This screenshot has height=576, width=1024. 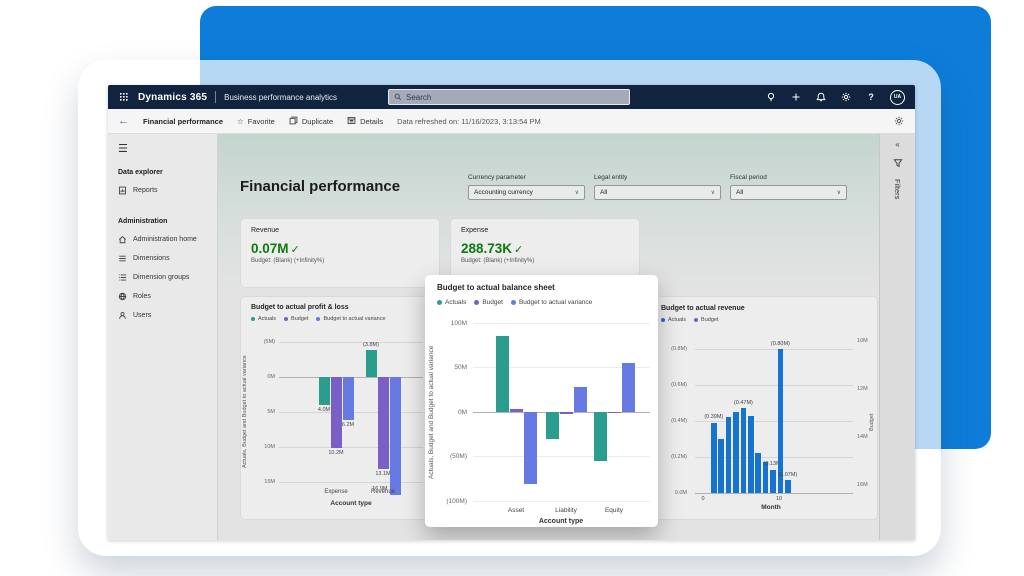 I want to click on users-icon, so click(x=122, y=315).